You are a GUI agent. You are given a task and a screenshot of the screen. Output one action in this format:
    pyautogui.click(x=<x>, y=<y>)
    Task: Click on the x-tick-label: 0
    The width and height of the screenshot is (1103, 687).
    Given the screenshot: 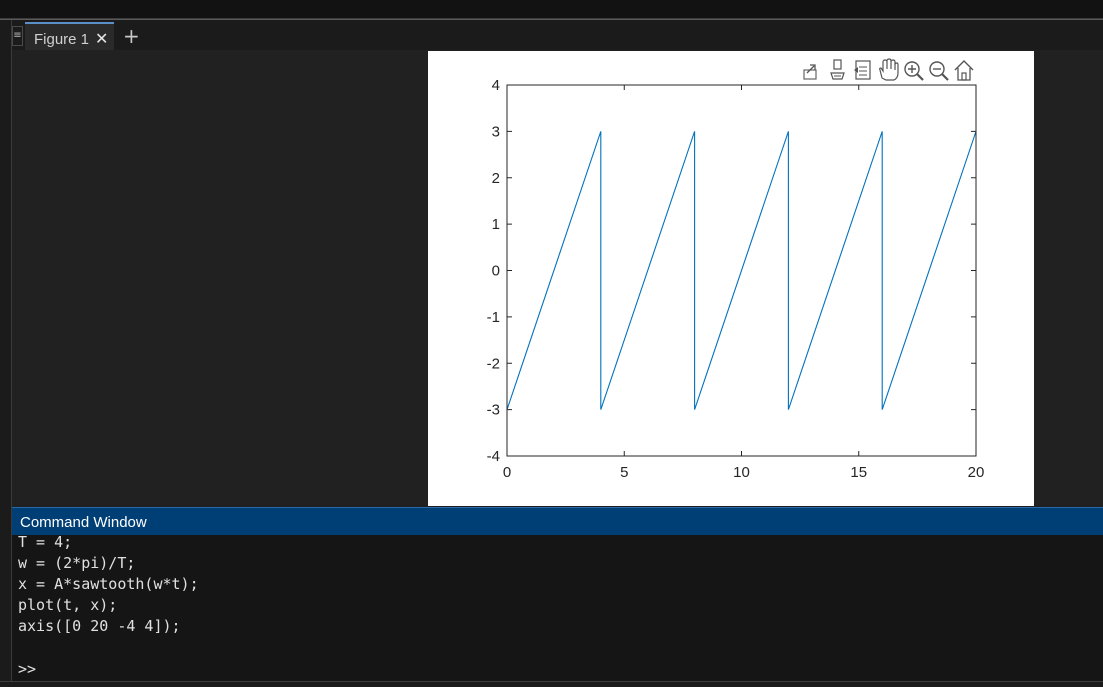 What is the action you would take?
    pyautogui.click(x=507, y=472)
    